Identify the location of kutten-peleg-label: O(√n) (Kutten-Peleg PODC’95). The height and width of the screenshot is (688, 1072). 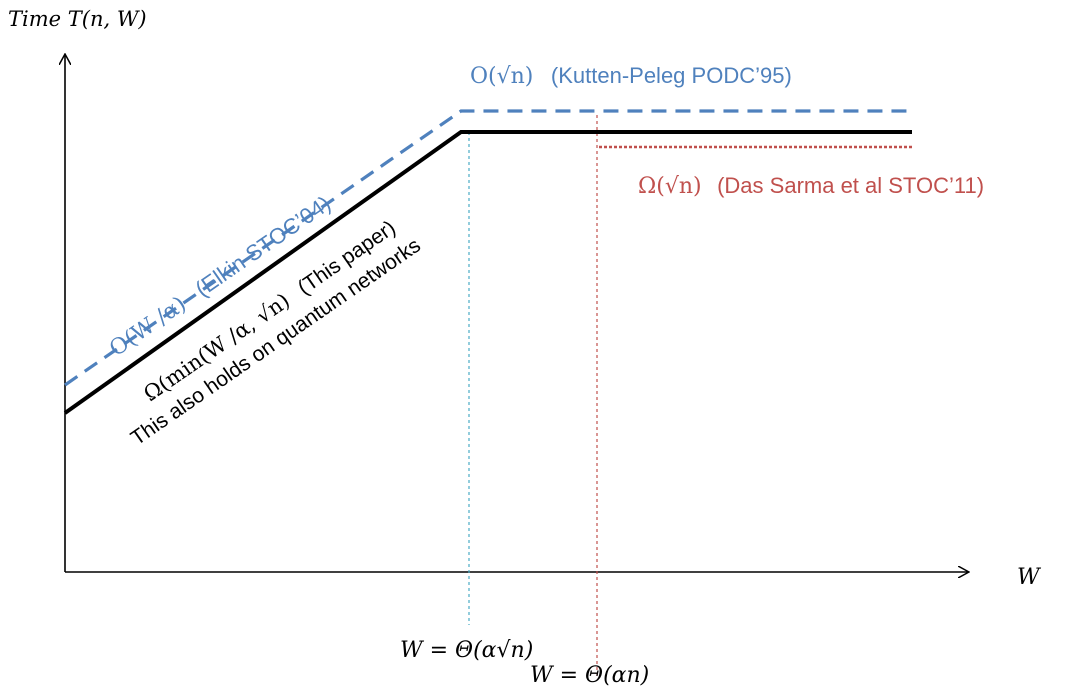
(631, 76).